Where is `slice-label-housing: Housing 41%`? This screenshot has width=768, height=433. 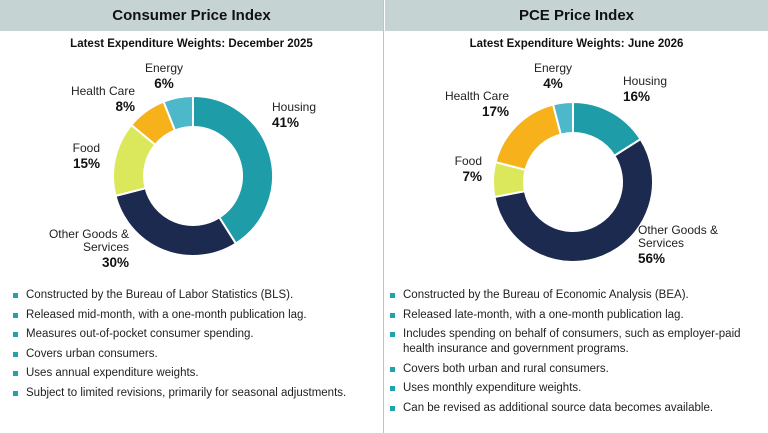 slice-label-housing: Housing 41% is located at coordinates (294, 115).